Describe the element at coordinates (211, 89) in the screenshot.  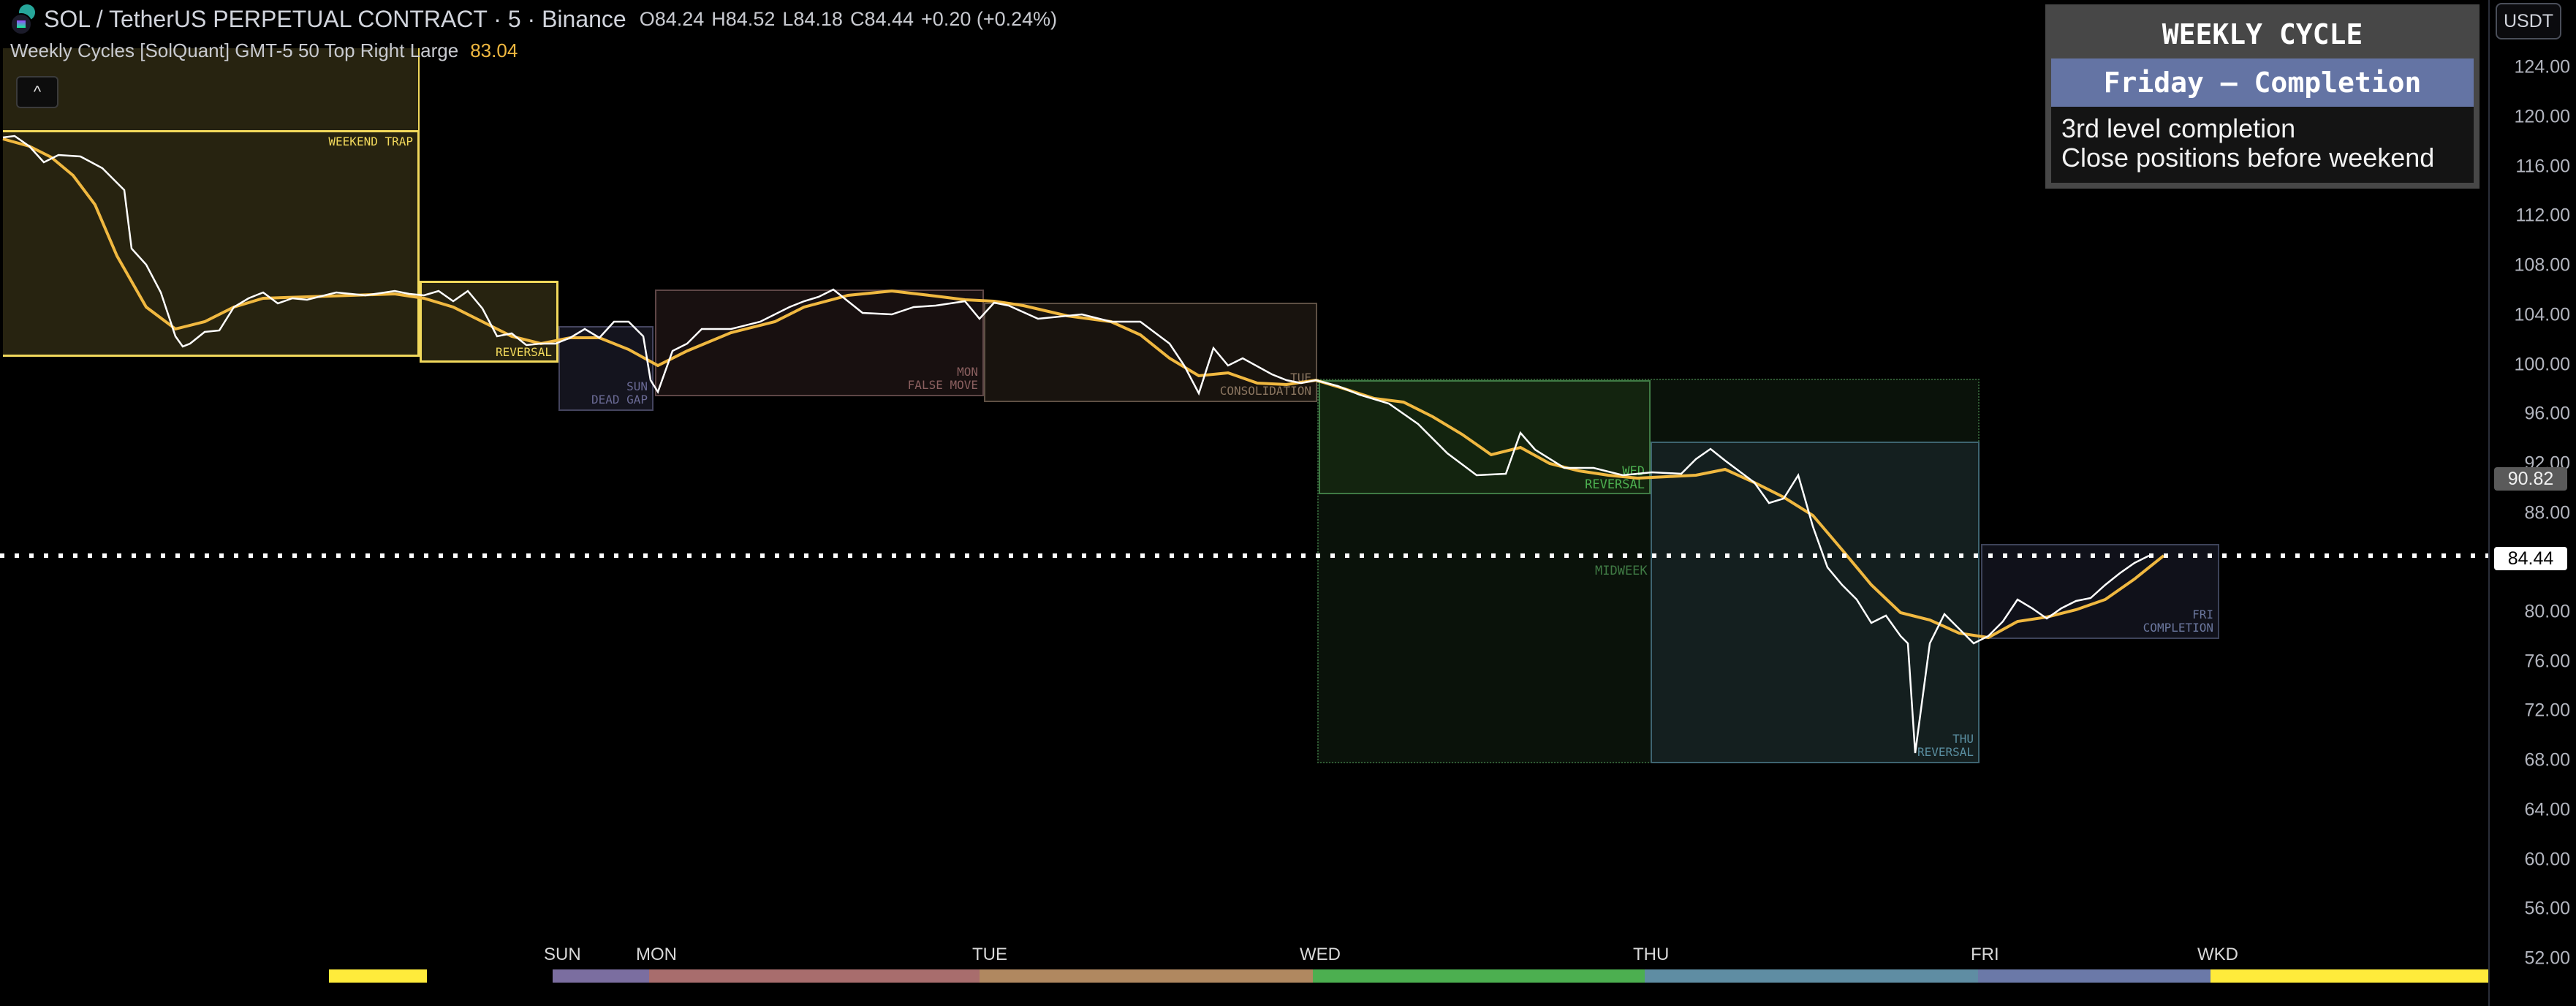
I see `zone-weekend-trap` at that location.